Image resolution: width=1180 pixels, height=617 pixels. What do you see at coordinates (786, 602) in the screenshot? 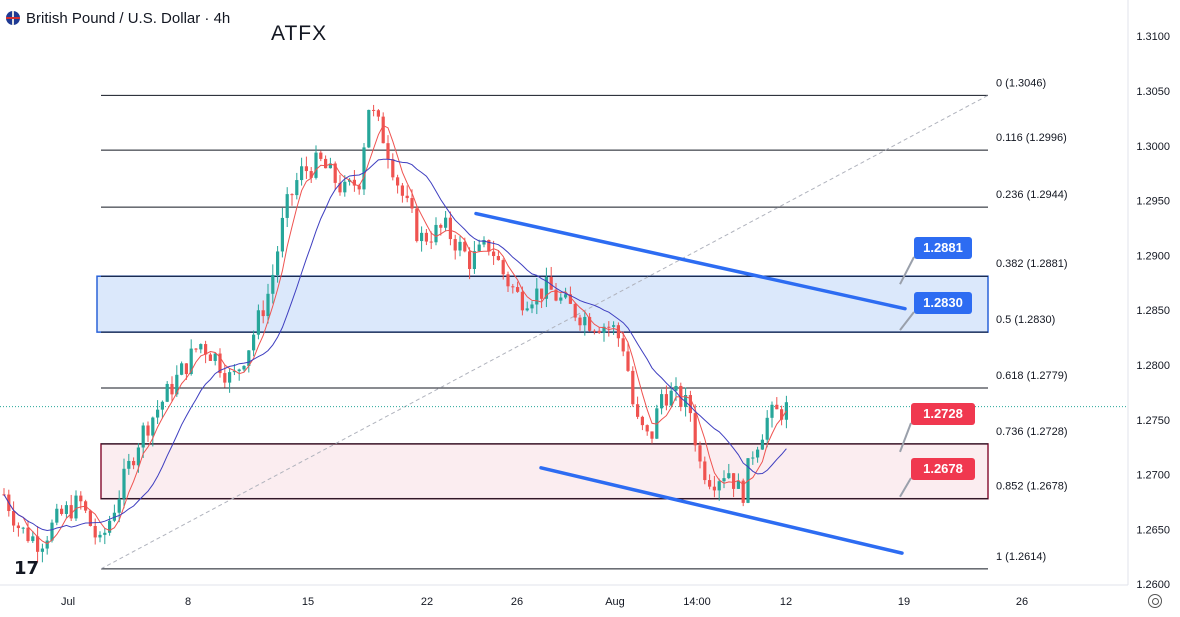
I see `time-tick-label: 12` at bounding box center [786, 602].